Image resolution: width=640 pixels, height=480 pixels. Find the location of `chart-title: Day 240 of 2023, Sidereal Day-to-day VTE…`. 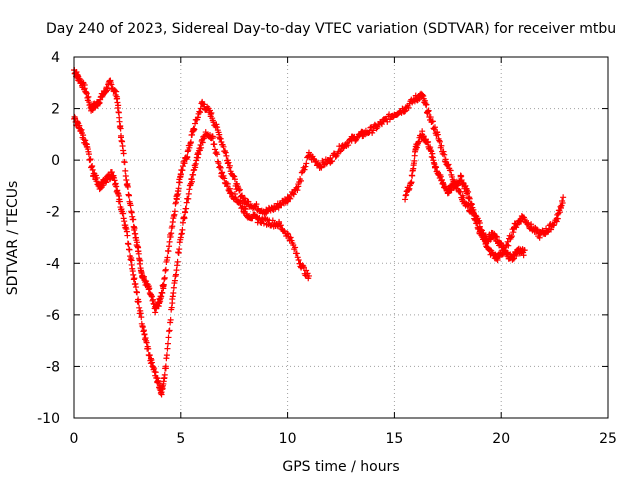

chart-title: Day 240 of 2023, Sidereal Day-to-day VTE… is located at coordinates (331, 29).